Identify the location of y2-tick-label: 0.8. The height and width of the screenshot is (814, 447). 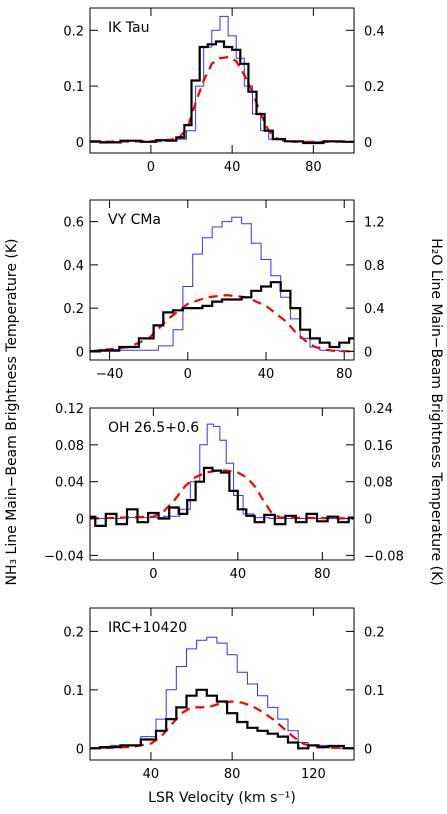
(374, 266).